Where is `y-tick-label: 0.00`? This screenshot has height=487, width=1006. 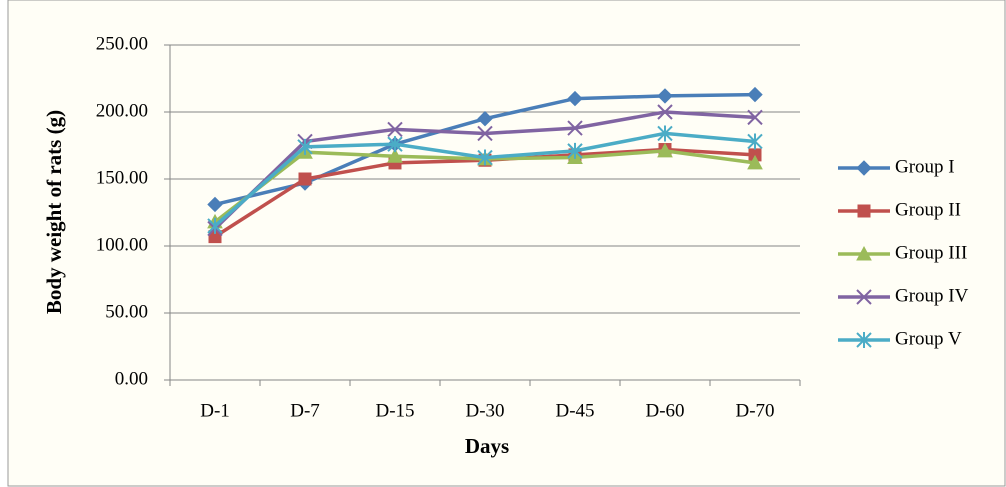
y-tick-label: 0.00 is located at coordinates (131, 378).